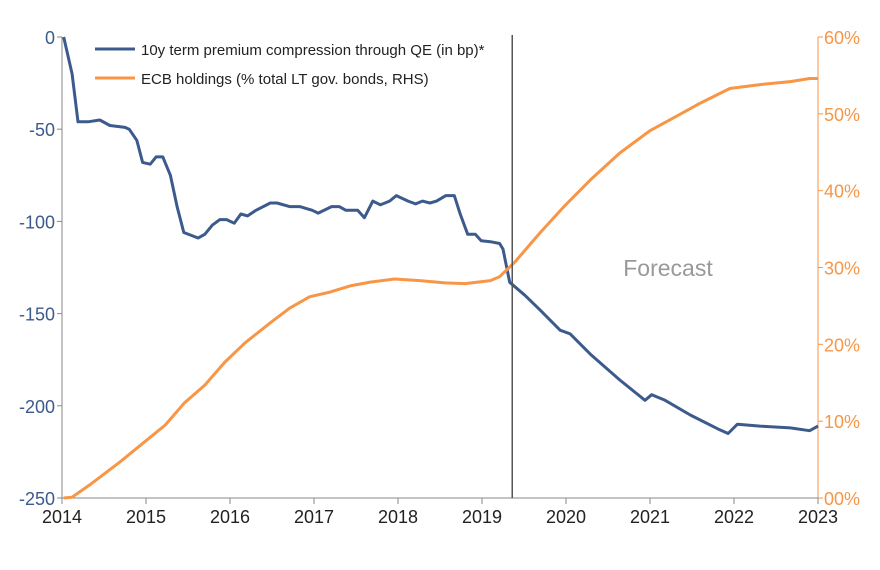  What do you see at coordinates (842, 422) in the screenshot?
I see `right-tick-label: 10%` at bounding box center [842, 422].